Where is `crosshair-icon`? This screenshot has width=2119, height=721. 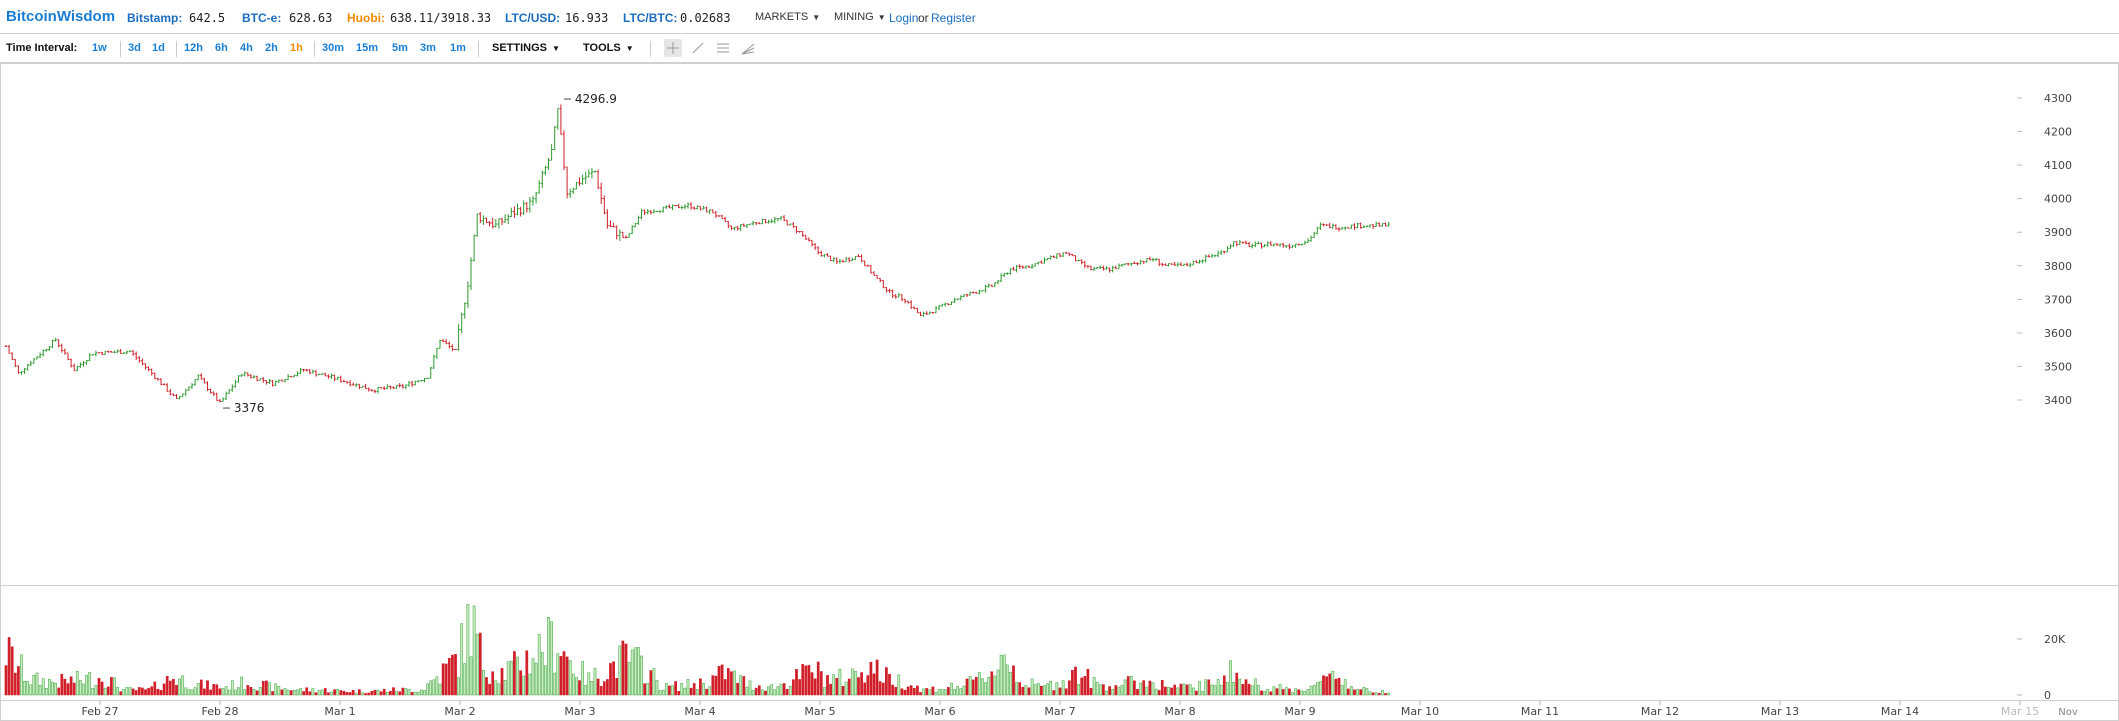
crosshair-icon is located at coordinates (673, 48).